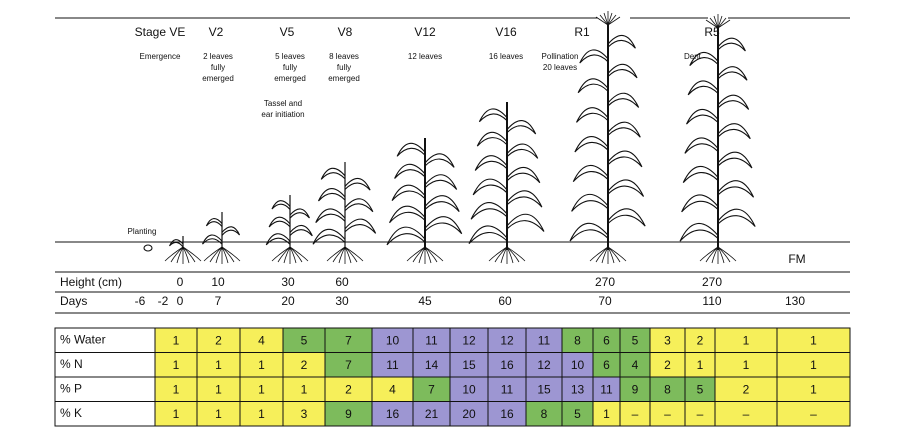 The height and width of the screenshot is (428, 898). Describe the element at coordinates (432, 414) in the screenshot. I see `cell-value: 21` at that location.